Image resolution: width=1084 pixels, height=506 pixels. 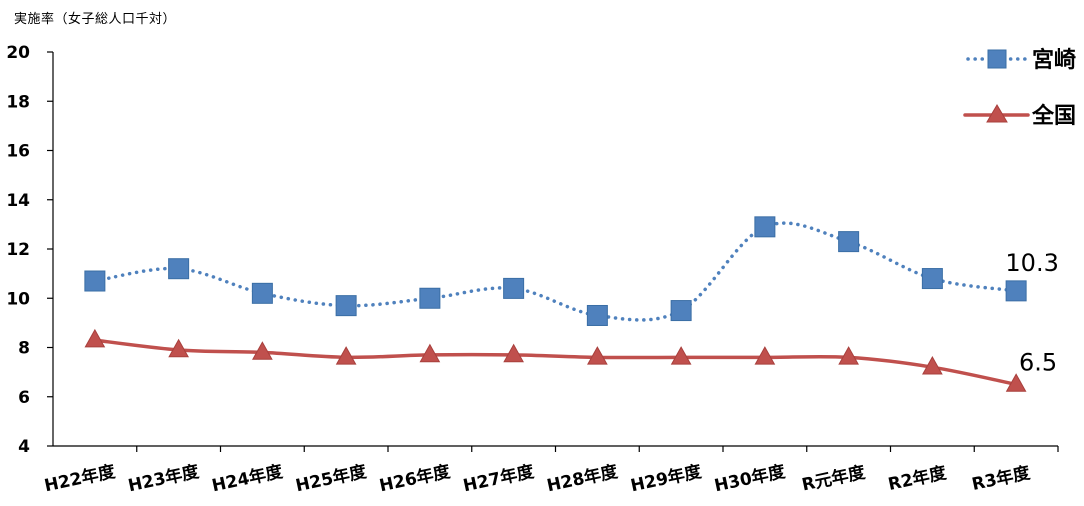 I want to click on x-tick-label: H23年度, so click(x=164, y=479).